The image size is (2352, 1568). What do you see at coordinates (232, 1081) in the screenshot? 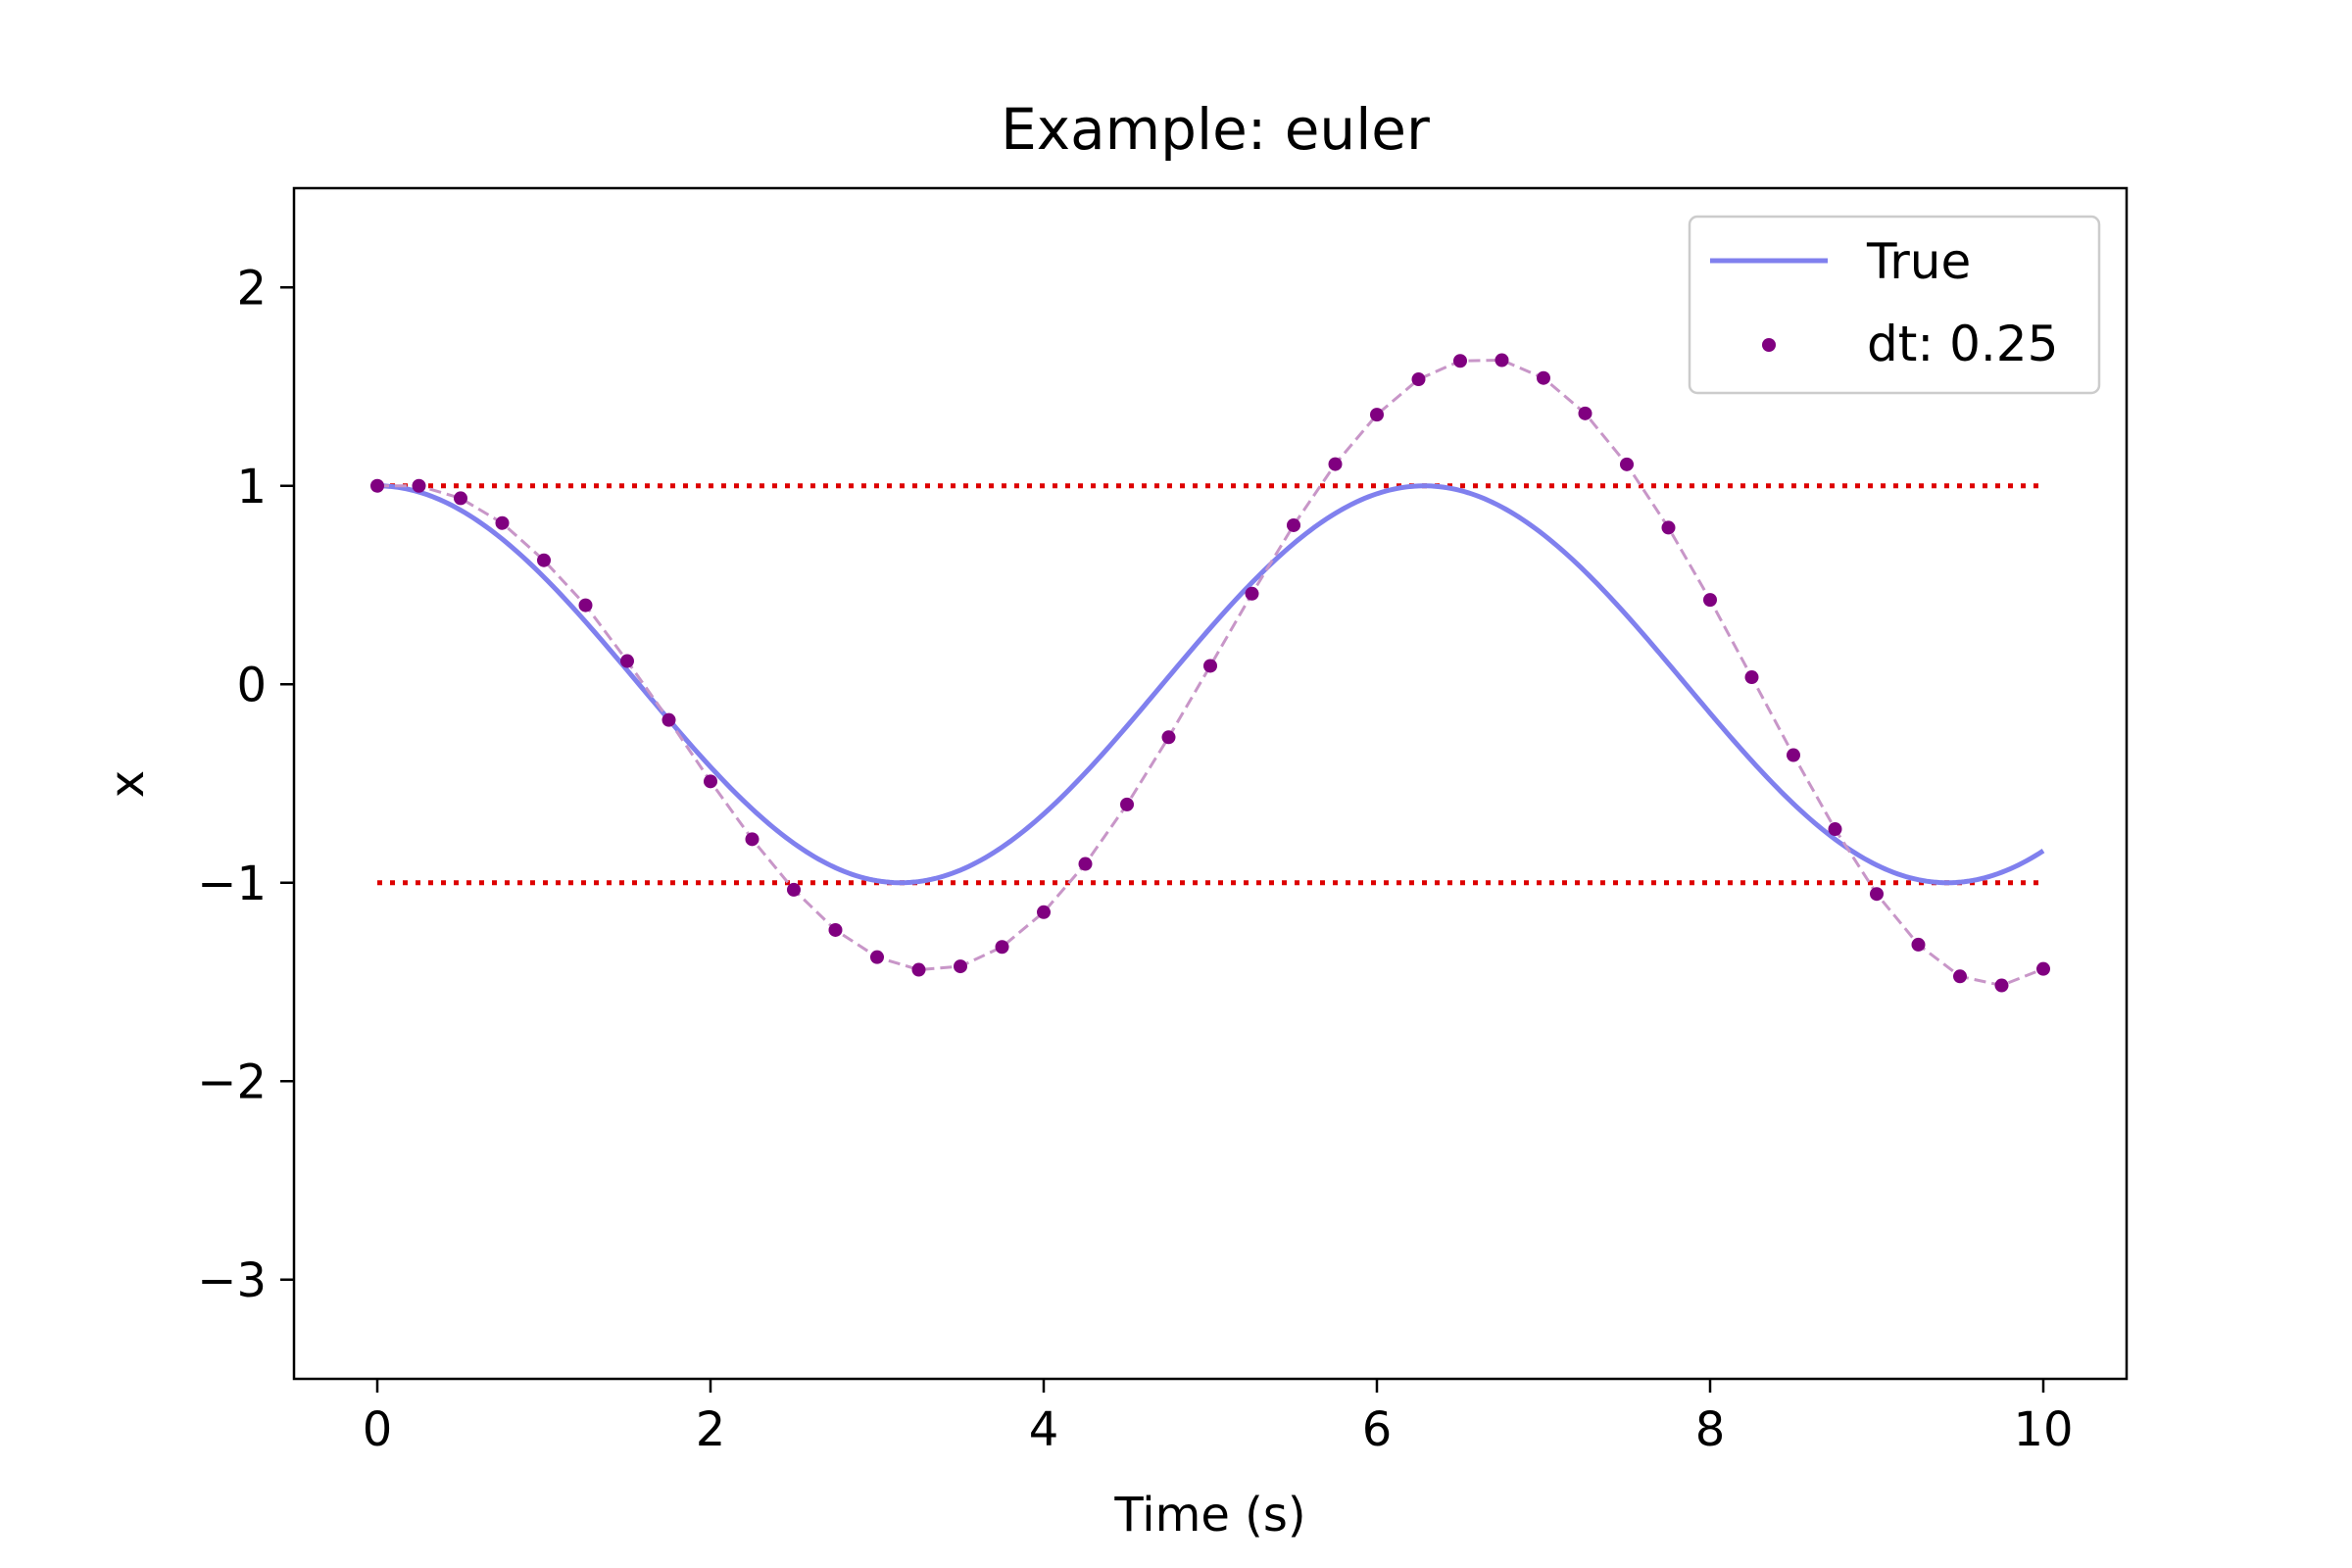
I see `y-tick-label: −2` at bounding box center [232, 1081].